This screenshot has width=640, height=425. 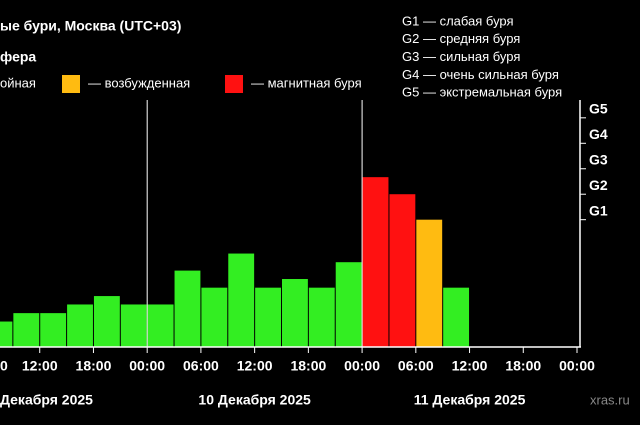 What do you see at coordinates (461, 38) in the screenshot?
I see `scale-legend-item: G2 — средняя буря` at bounding box center [461, 38].